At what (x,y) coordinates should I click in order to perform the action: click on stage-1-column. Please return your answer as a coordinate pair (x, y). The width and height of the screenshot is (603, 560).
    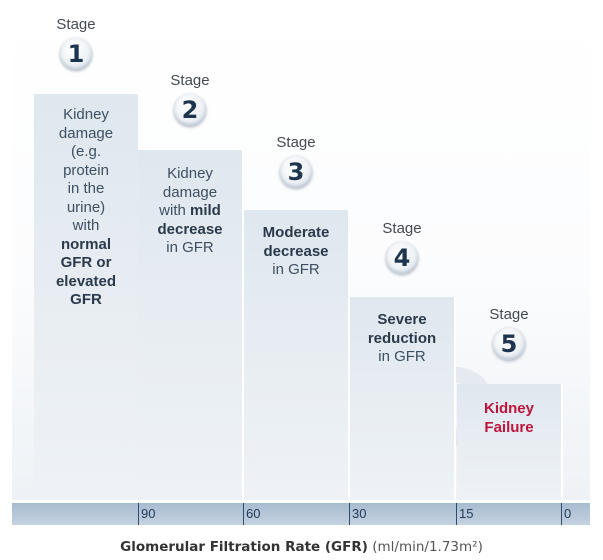
    Looking at the image, I should click on (87, 297).